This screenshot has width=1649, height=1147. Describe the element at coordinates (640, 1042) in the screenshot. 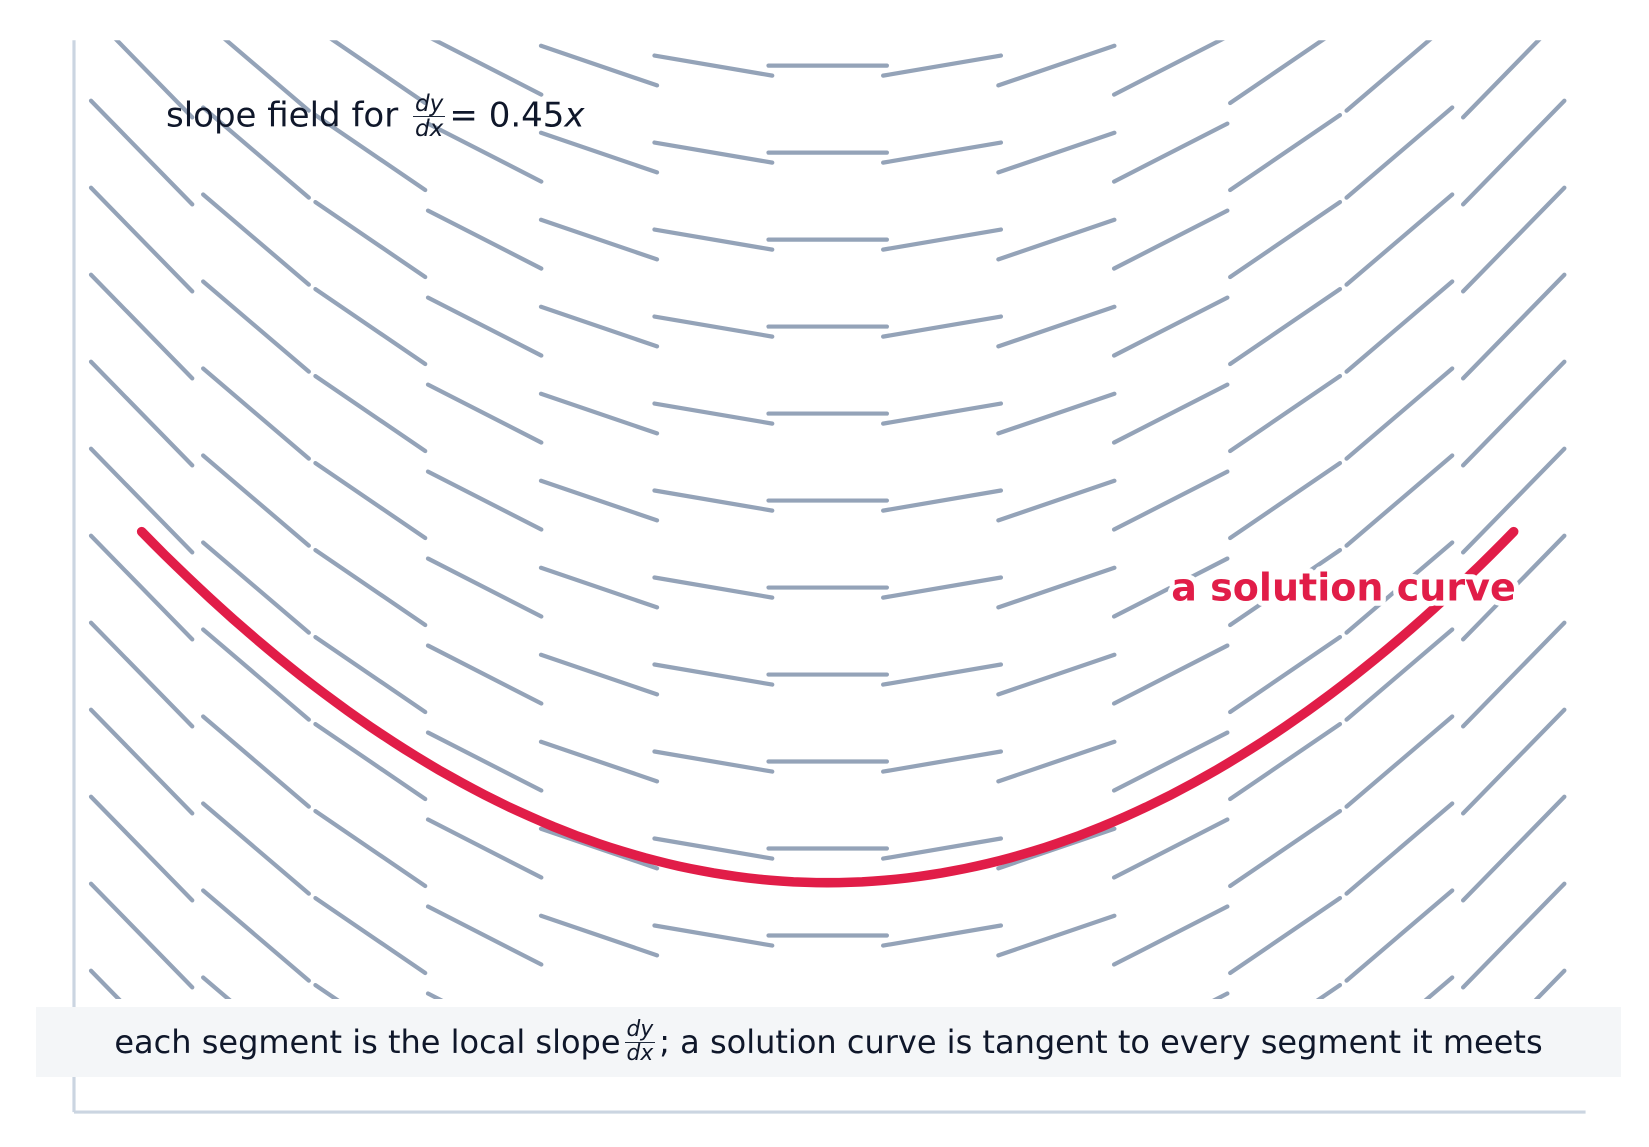

I see `caption-fraction: dy dx` at that location.